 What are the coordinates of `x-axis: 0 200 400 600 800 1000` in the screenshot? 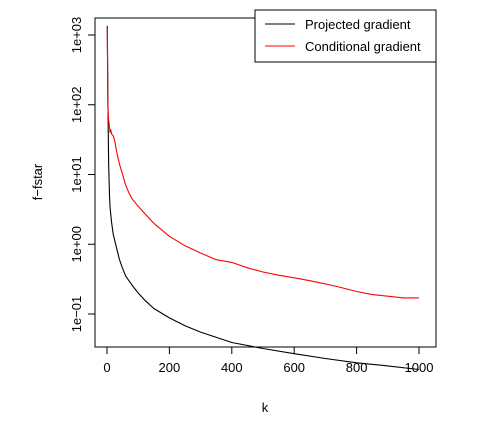 It's located at (268, 360).